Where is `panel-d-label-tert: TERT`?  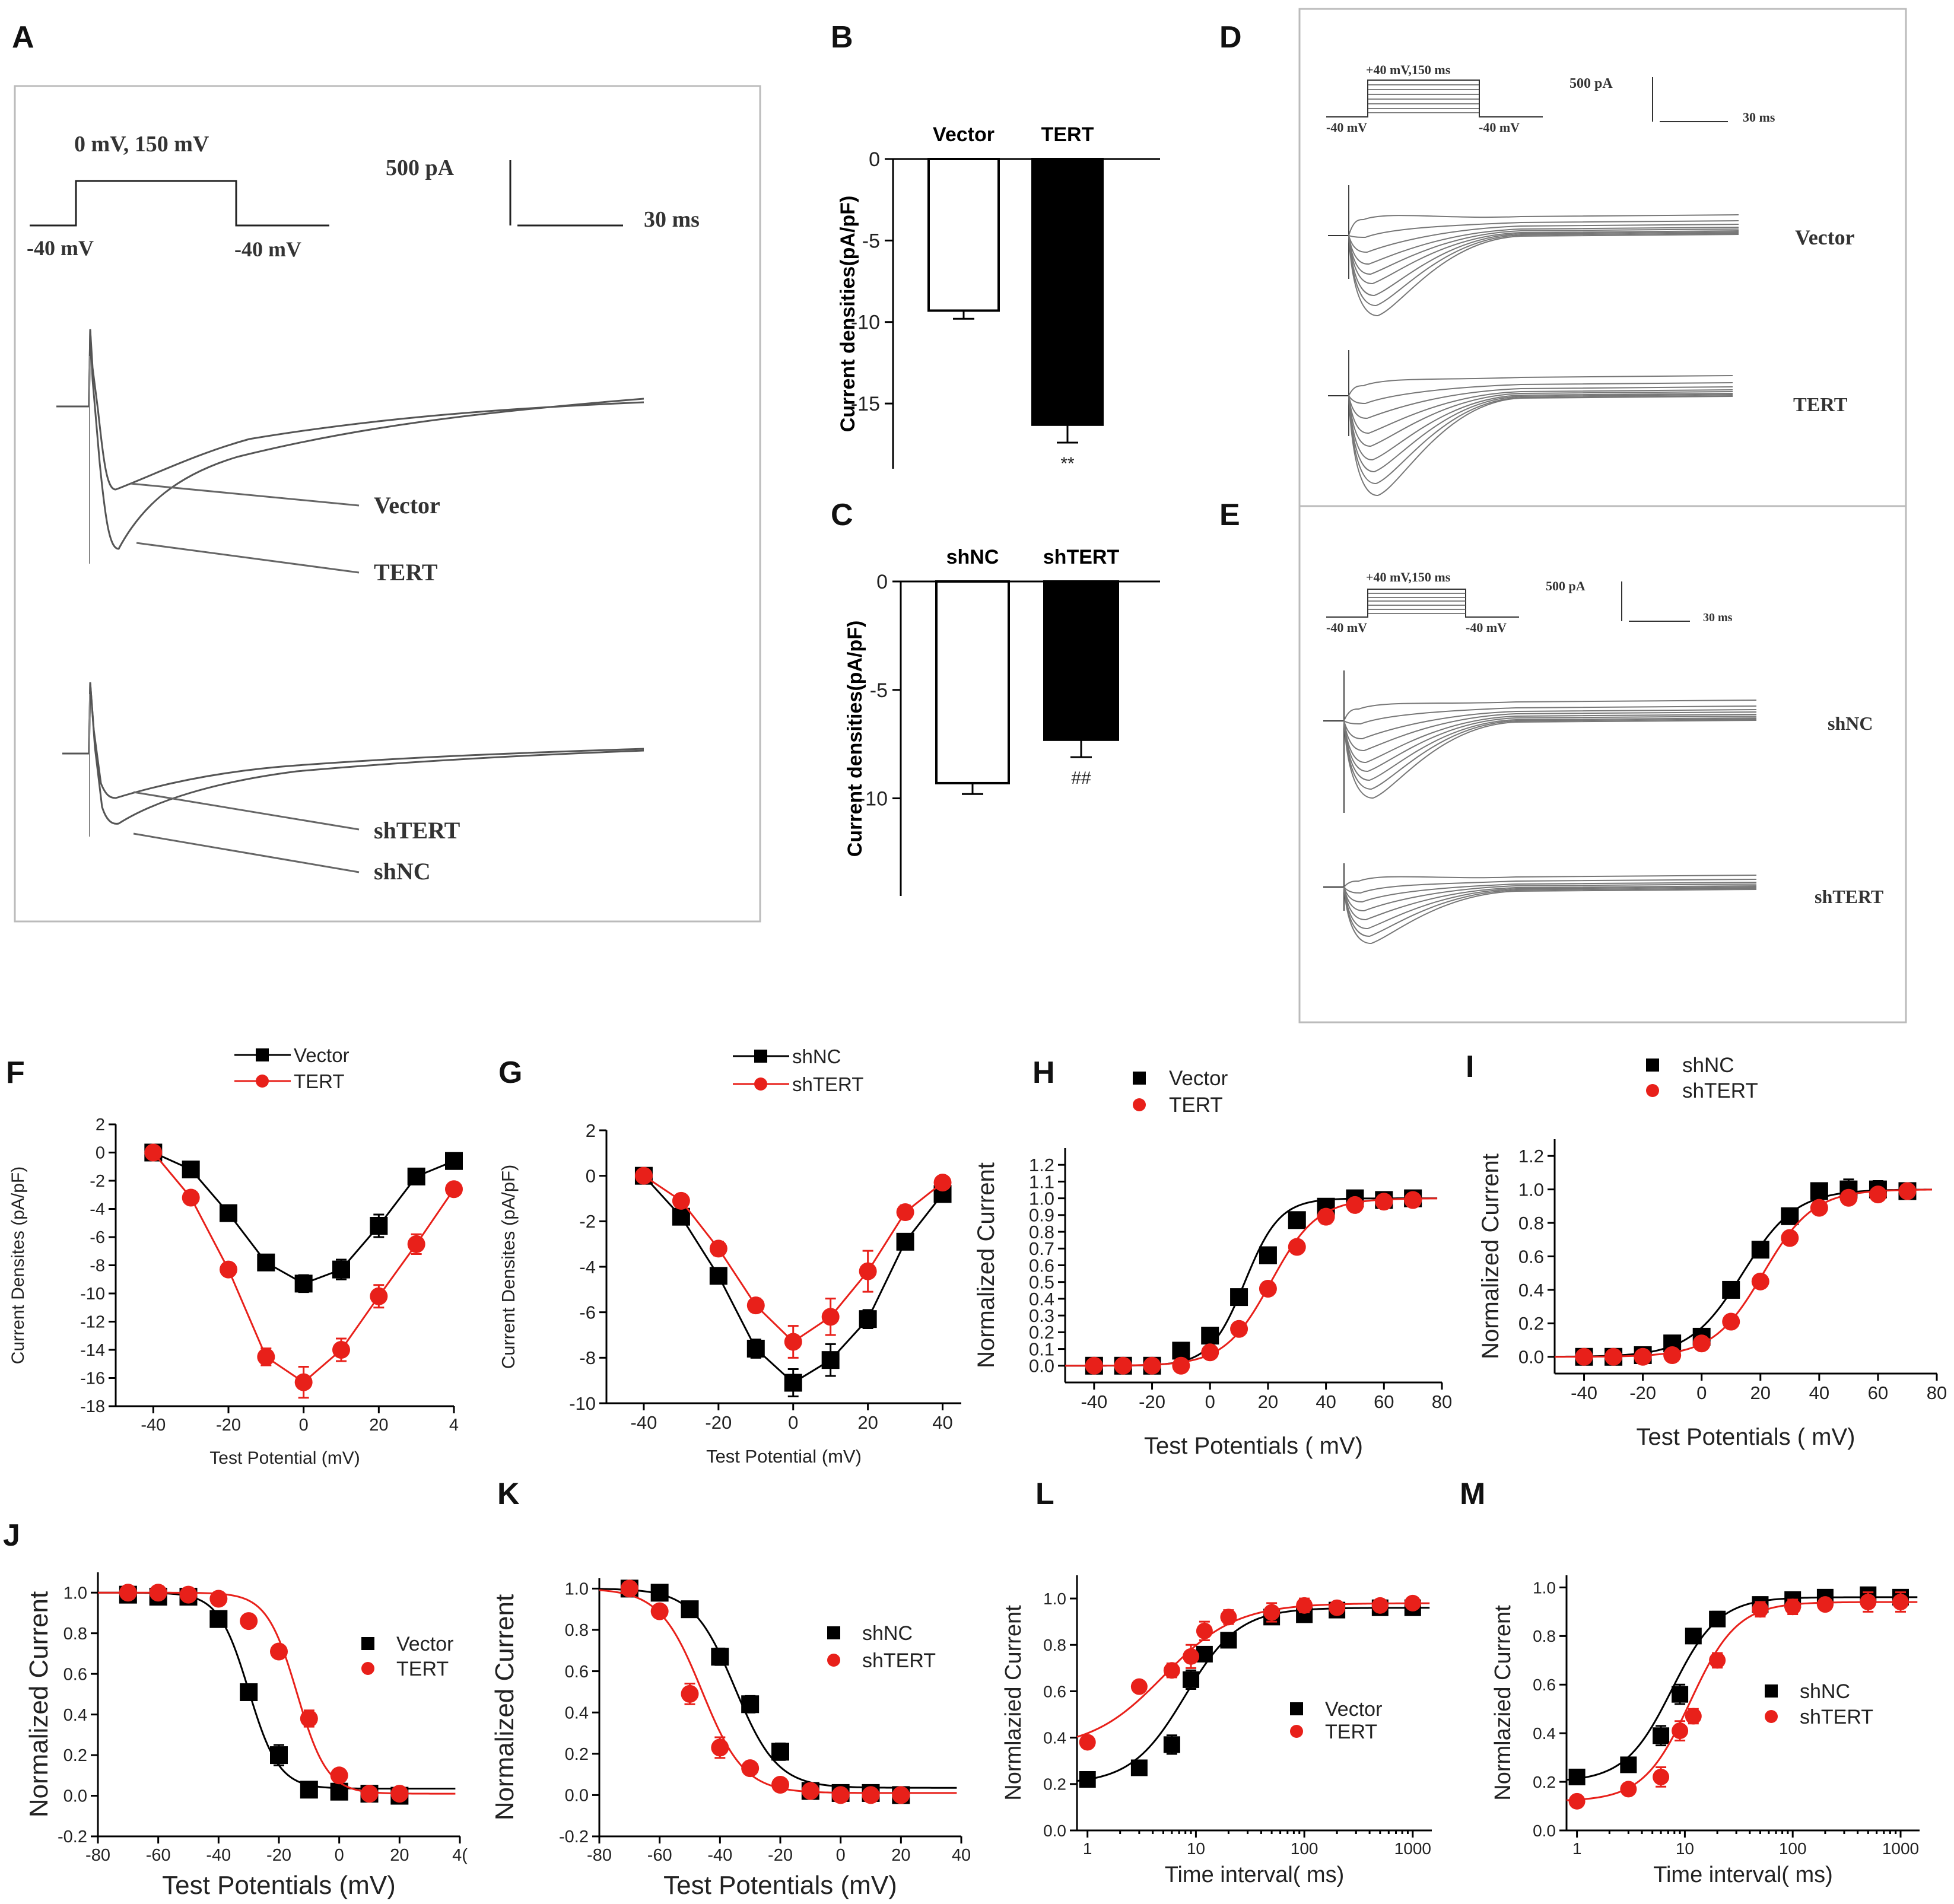 panel-d-label-tert: TERT is located at coordinates (1820, 405).